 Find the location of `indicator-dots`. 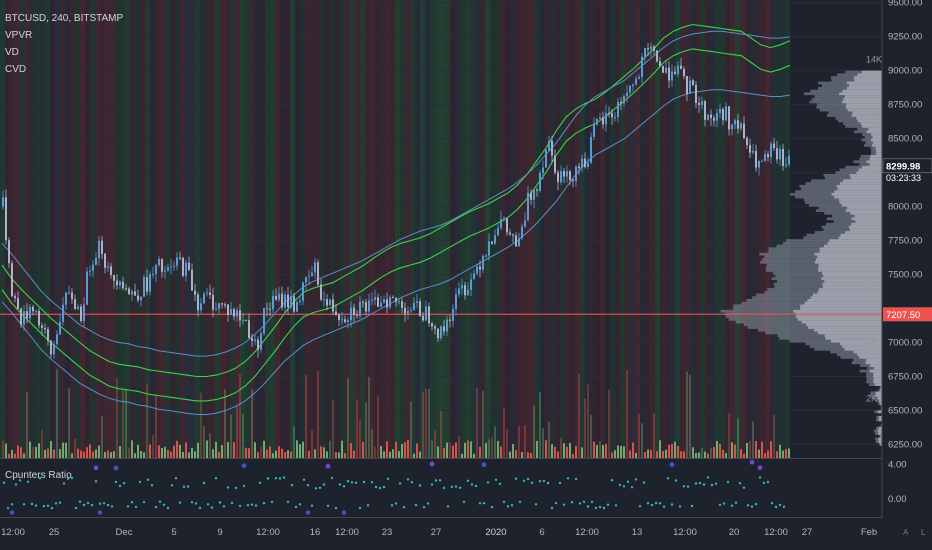

indicator-dots is located at coordinates (394, 487).